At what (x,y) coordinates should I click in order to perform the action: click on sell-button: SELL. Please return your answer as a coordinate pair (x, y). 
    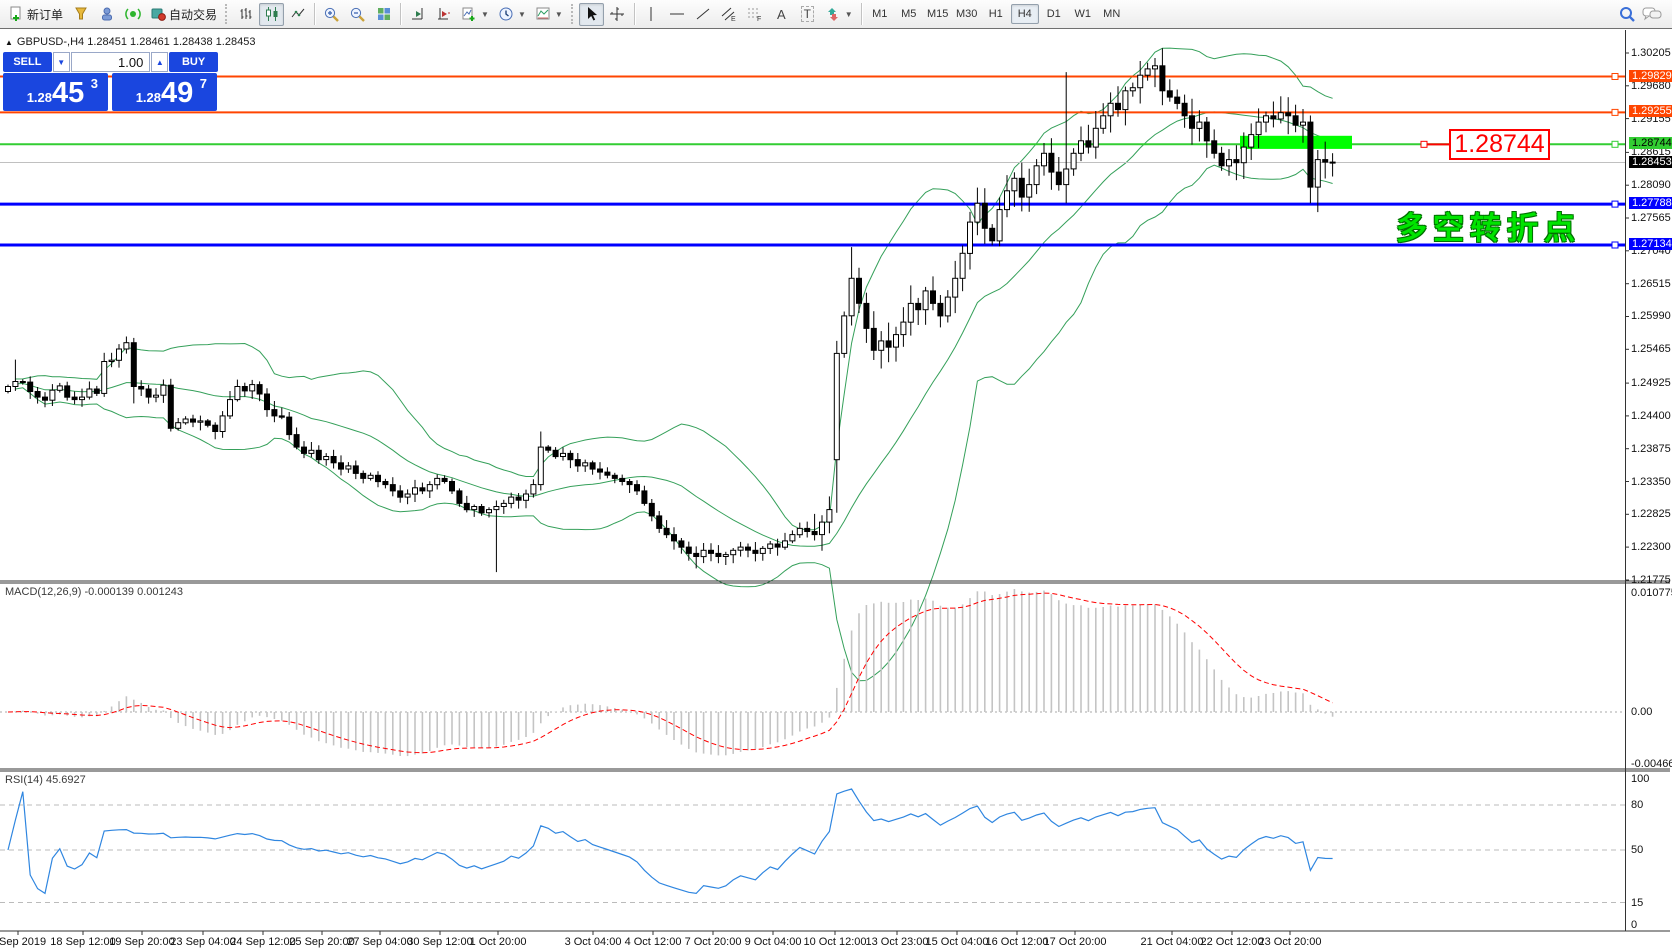
    Looking at the image, I should click on (27, 62).